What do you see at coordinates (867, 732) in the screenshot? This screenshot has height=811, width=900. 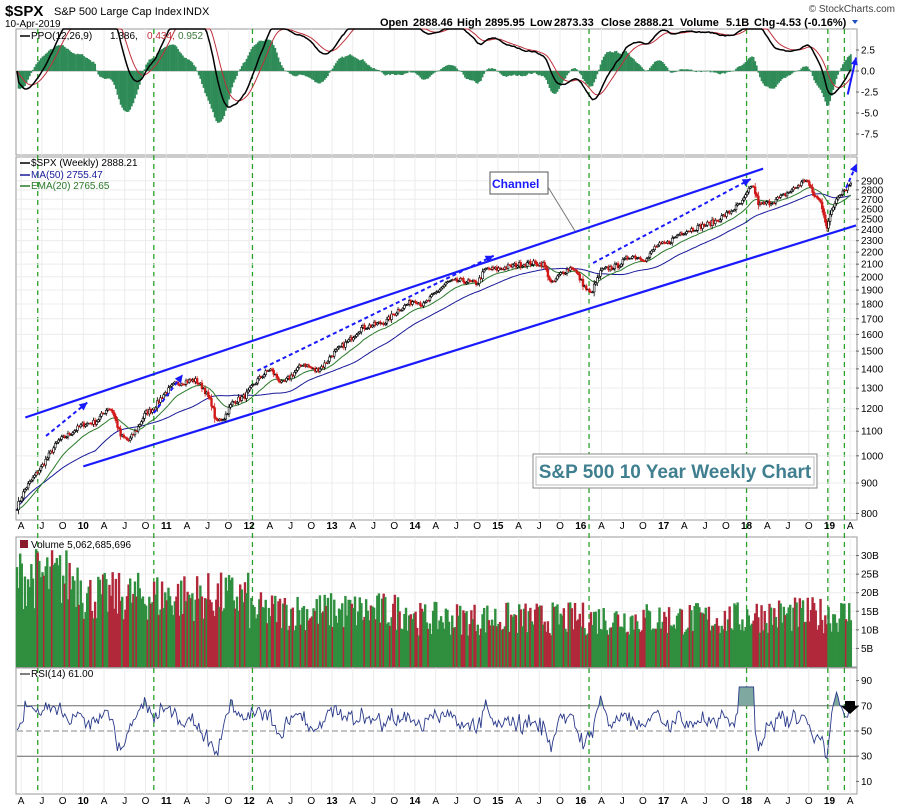 I see `rsi-tick-label: 50` at bounding box center [867, 732].